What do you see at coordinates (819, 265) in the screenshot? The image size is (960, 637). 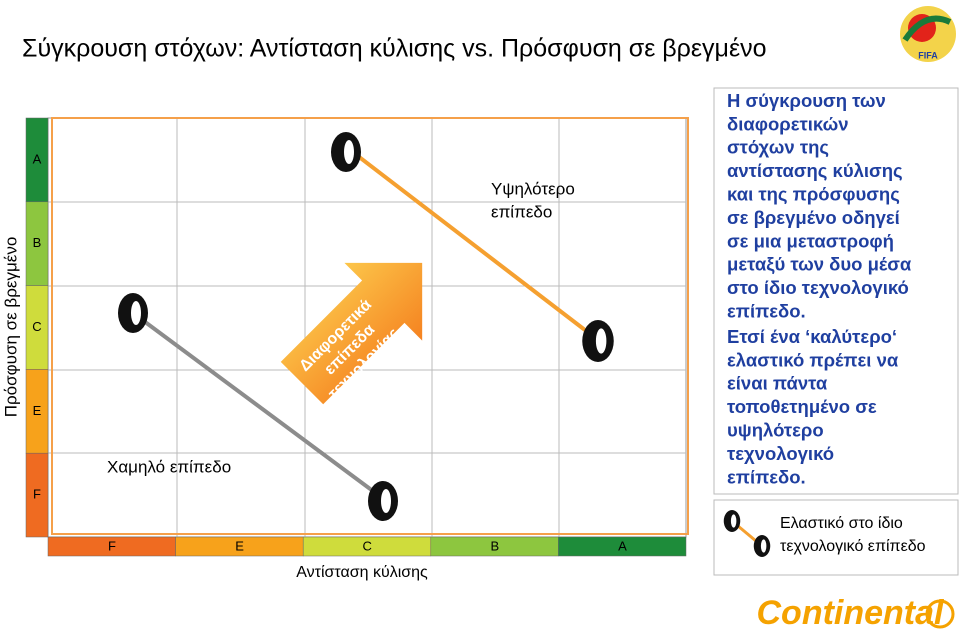 I see `panel-text: μεταξύ των δυο μέσα` at bounding box center [819, 265].